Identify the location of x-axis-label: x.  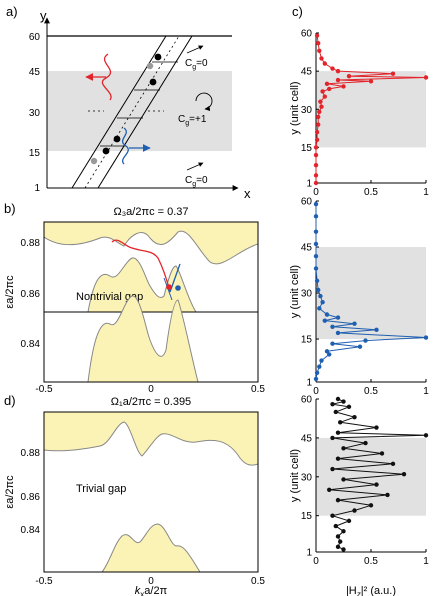
(247, 193).